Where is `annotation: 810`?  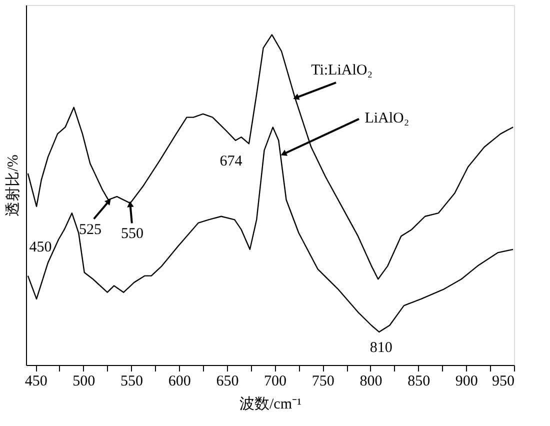
annotation: 810 is located at coordinates (381, 348).